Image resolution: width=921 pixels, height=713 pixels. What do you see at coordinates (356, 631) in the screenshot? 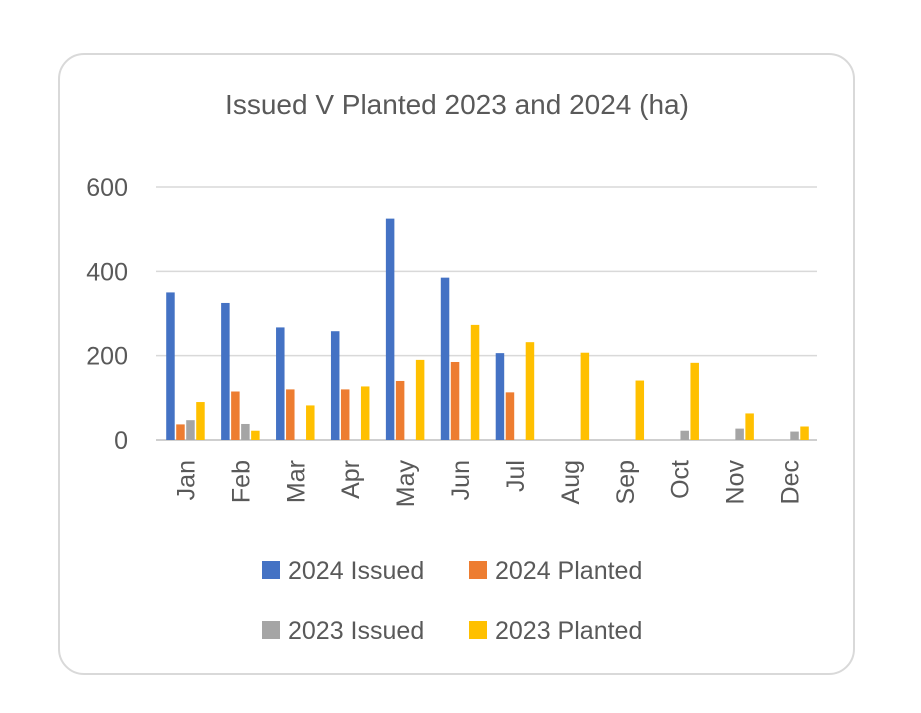
I see `legend-label: 2023 Issued` at bounding box center [356, 631].